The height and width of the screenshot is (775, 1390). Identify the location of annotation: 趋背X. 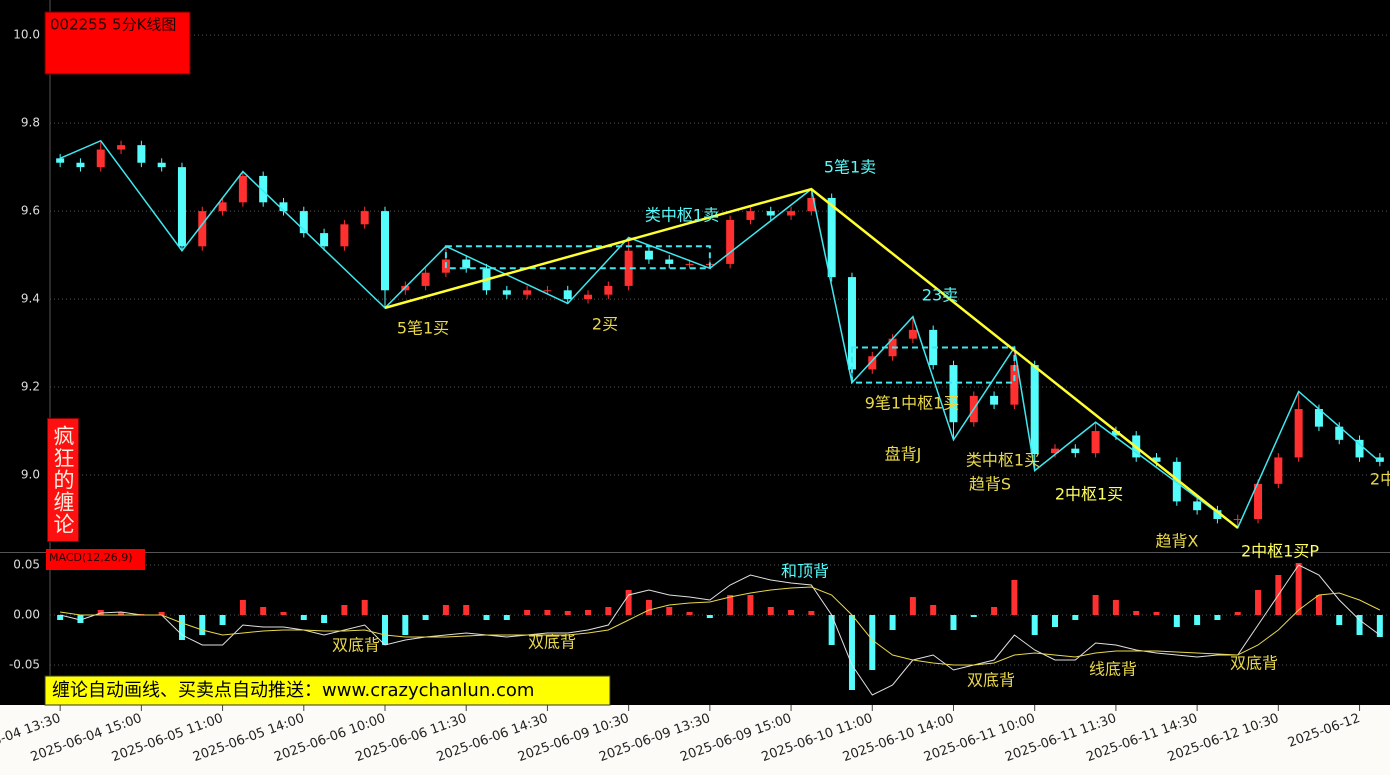
(1177, 541).